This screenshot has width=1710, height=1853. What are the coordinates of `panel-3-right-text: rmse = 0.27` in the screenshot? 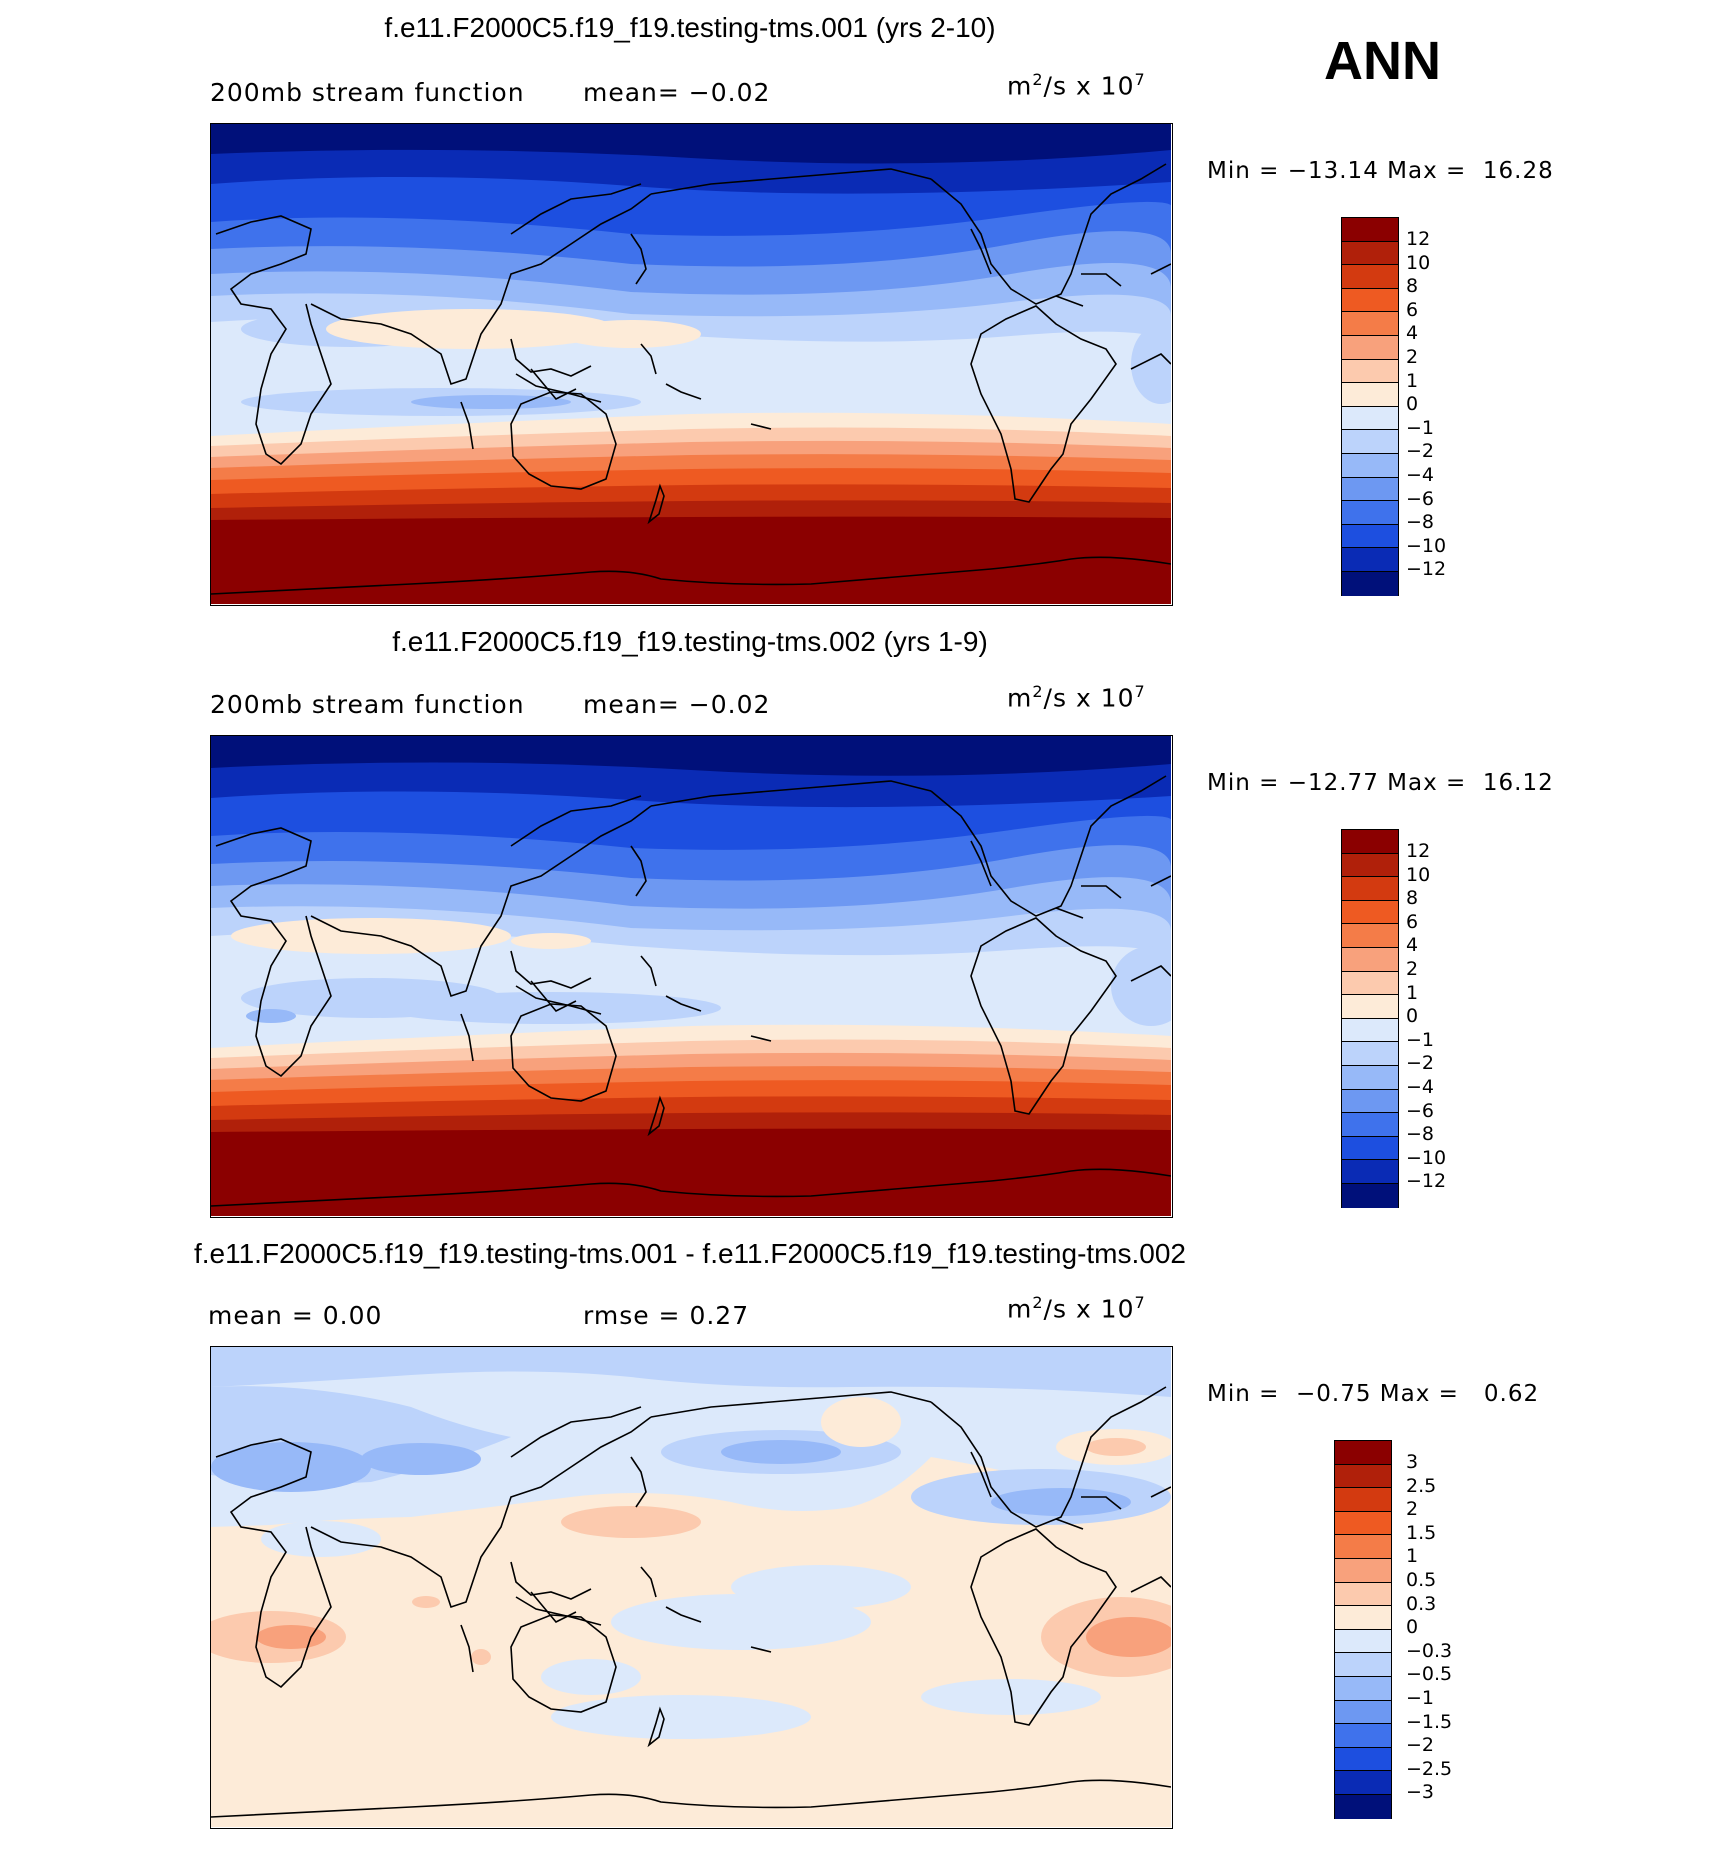 It's located at (666, 1315).